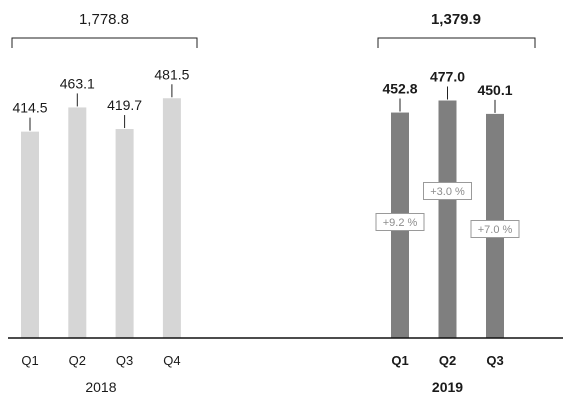  I want to click on group-2018-year-label: 2018, so click(100, 386).